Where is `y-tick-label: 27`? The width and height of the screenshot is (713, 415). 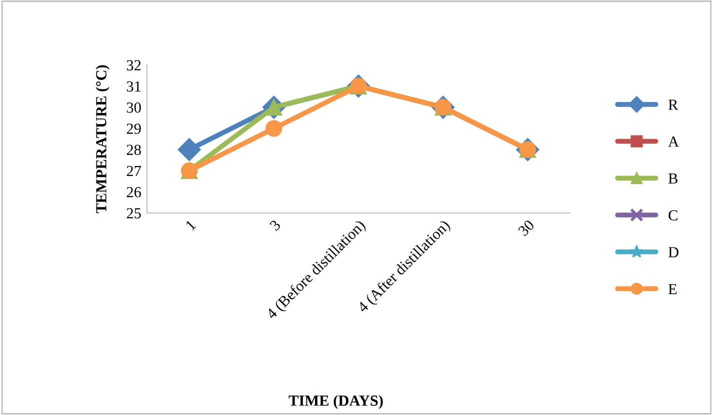 y-tick-label: 27 is located at coordinates (134, 171).